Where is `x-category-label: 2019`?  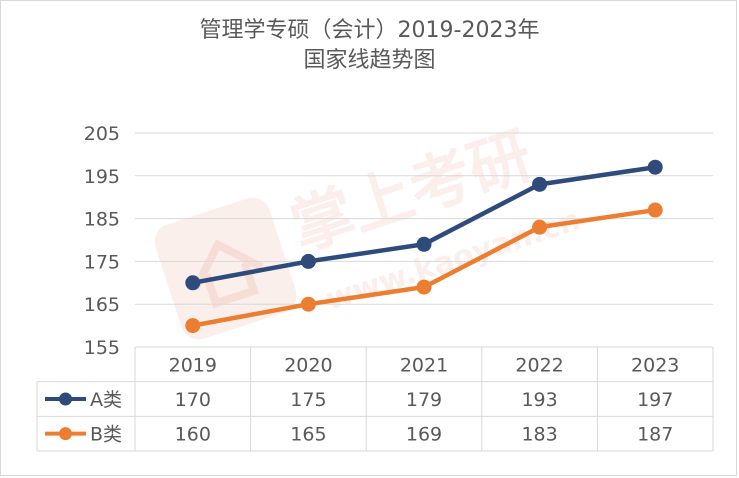 x-category-label: 2019 is located at coordinates (193, 365).